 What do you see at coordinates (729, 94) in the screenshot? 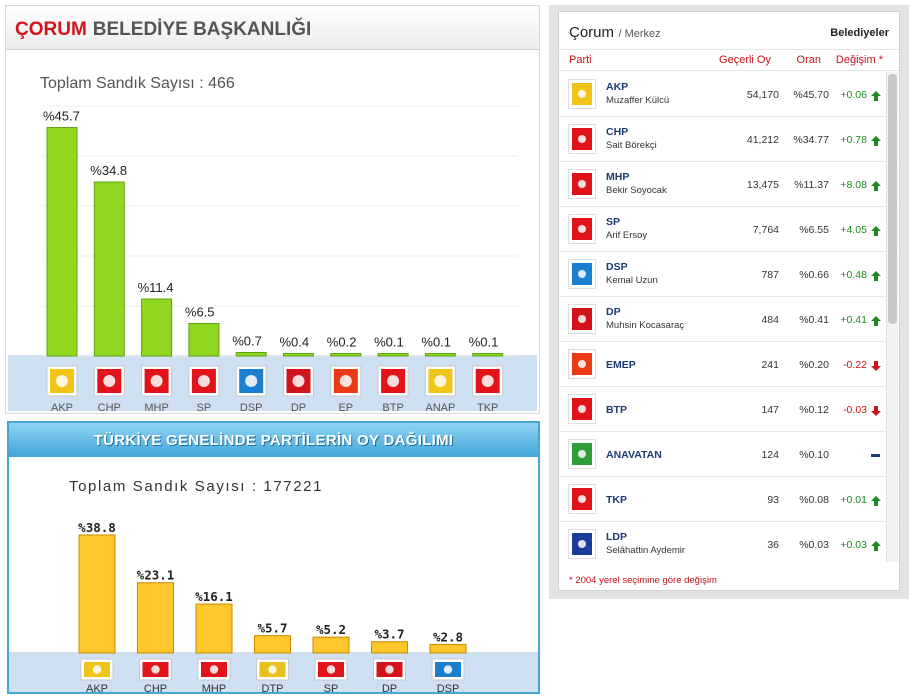
I see `table-row: AKP Muzaffer Külcü 54,170 %45.70 +0.06` at bounding box center [729, 94].